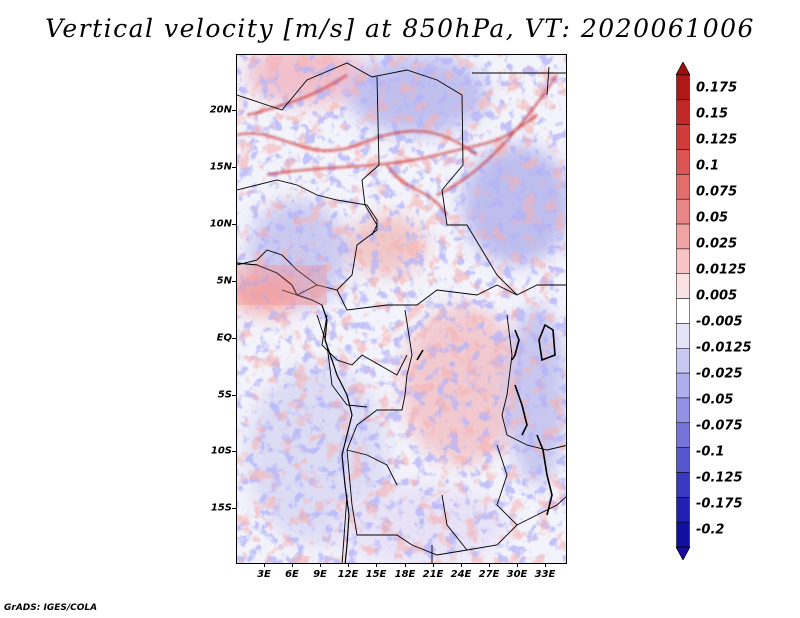 The height and width of the screenshot is (618, 800). What do you see at coordinates (295, 412) in the screenshot?
I see `coastline` at bounding box center [295, 412].